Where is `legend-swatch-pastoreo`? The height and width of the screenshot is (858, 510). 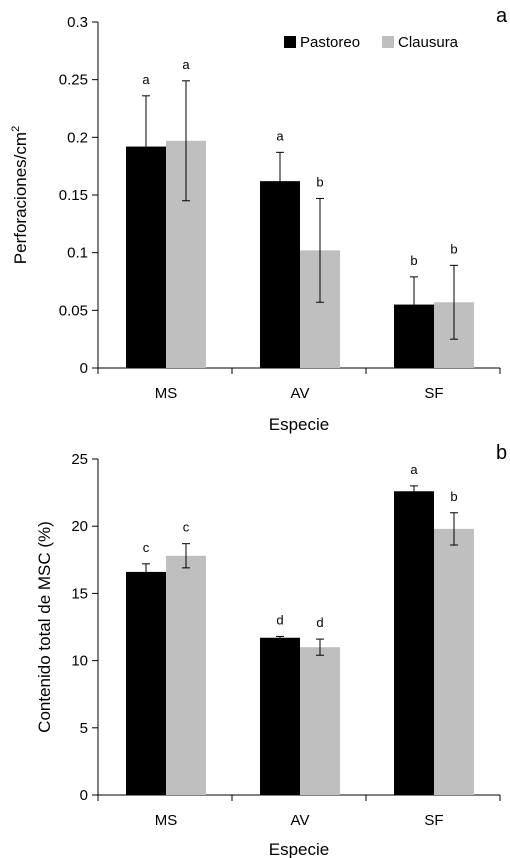 legend-swatch-pastoreo is located at coordinates (290, 42).